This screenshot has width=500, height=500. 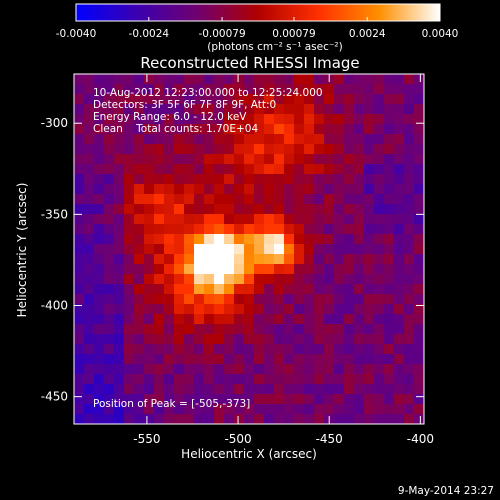 I want to click on y-tick-label: -350, so click(x=54, y=214).